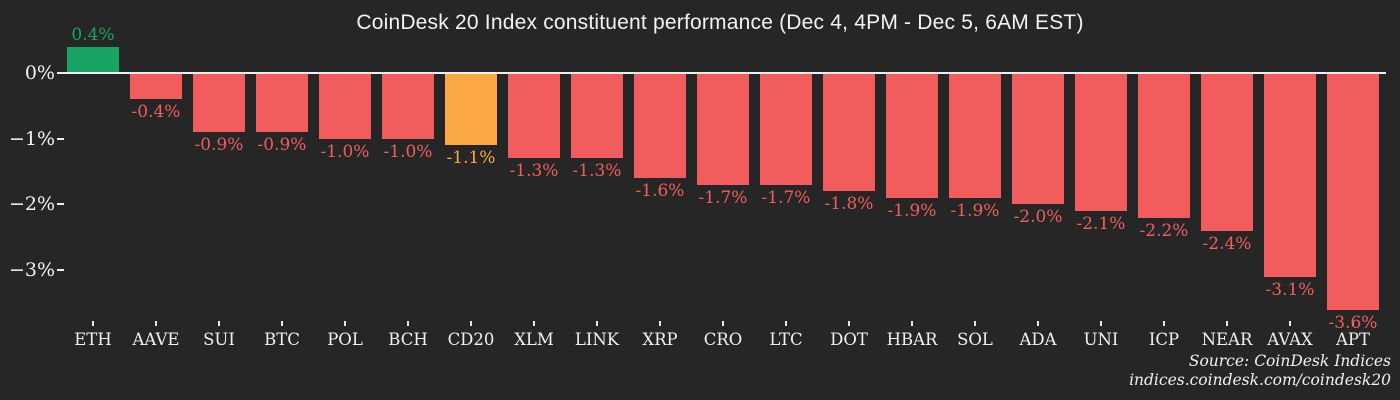 This screenshot has width=1400, height=400. Describe the element at coordinates (849, 204) in the screenshot. I see `bar-value-label: -1.8%` at that location.